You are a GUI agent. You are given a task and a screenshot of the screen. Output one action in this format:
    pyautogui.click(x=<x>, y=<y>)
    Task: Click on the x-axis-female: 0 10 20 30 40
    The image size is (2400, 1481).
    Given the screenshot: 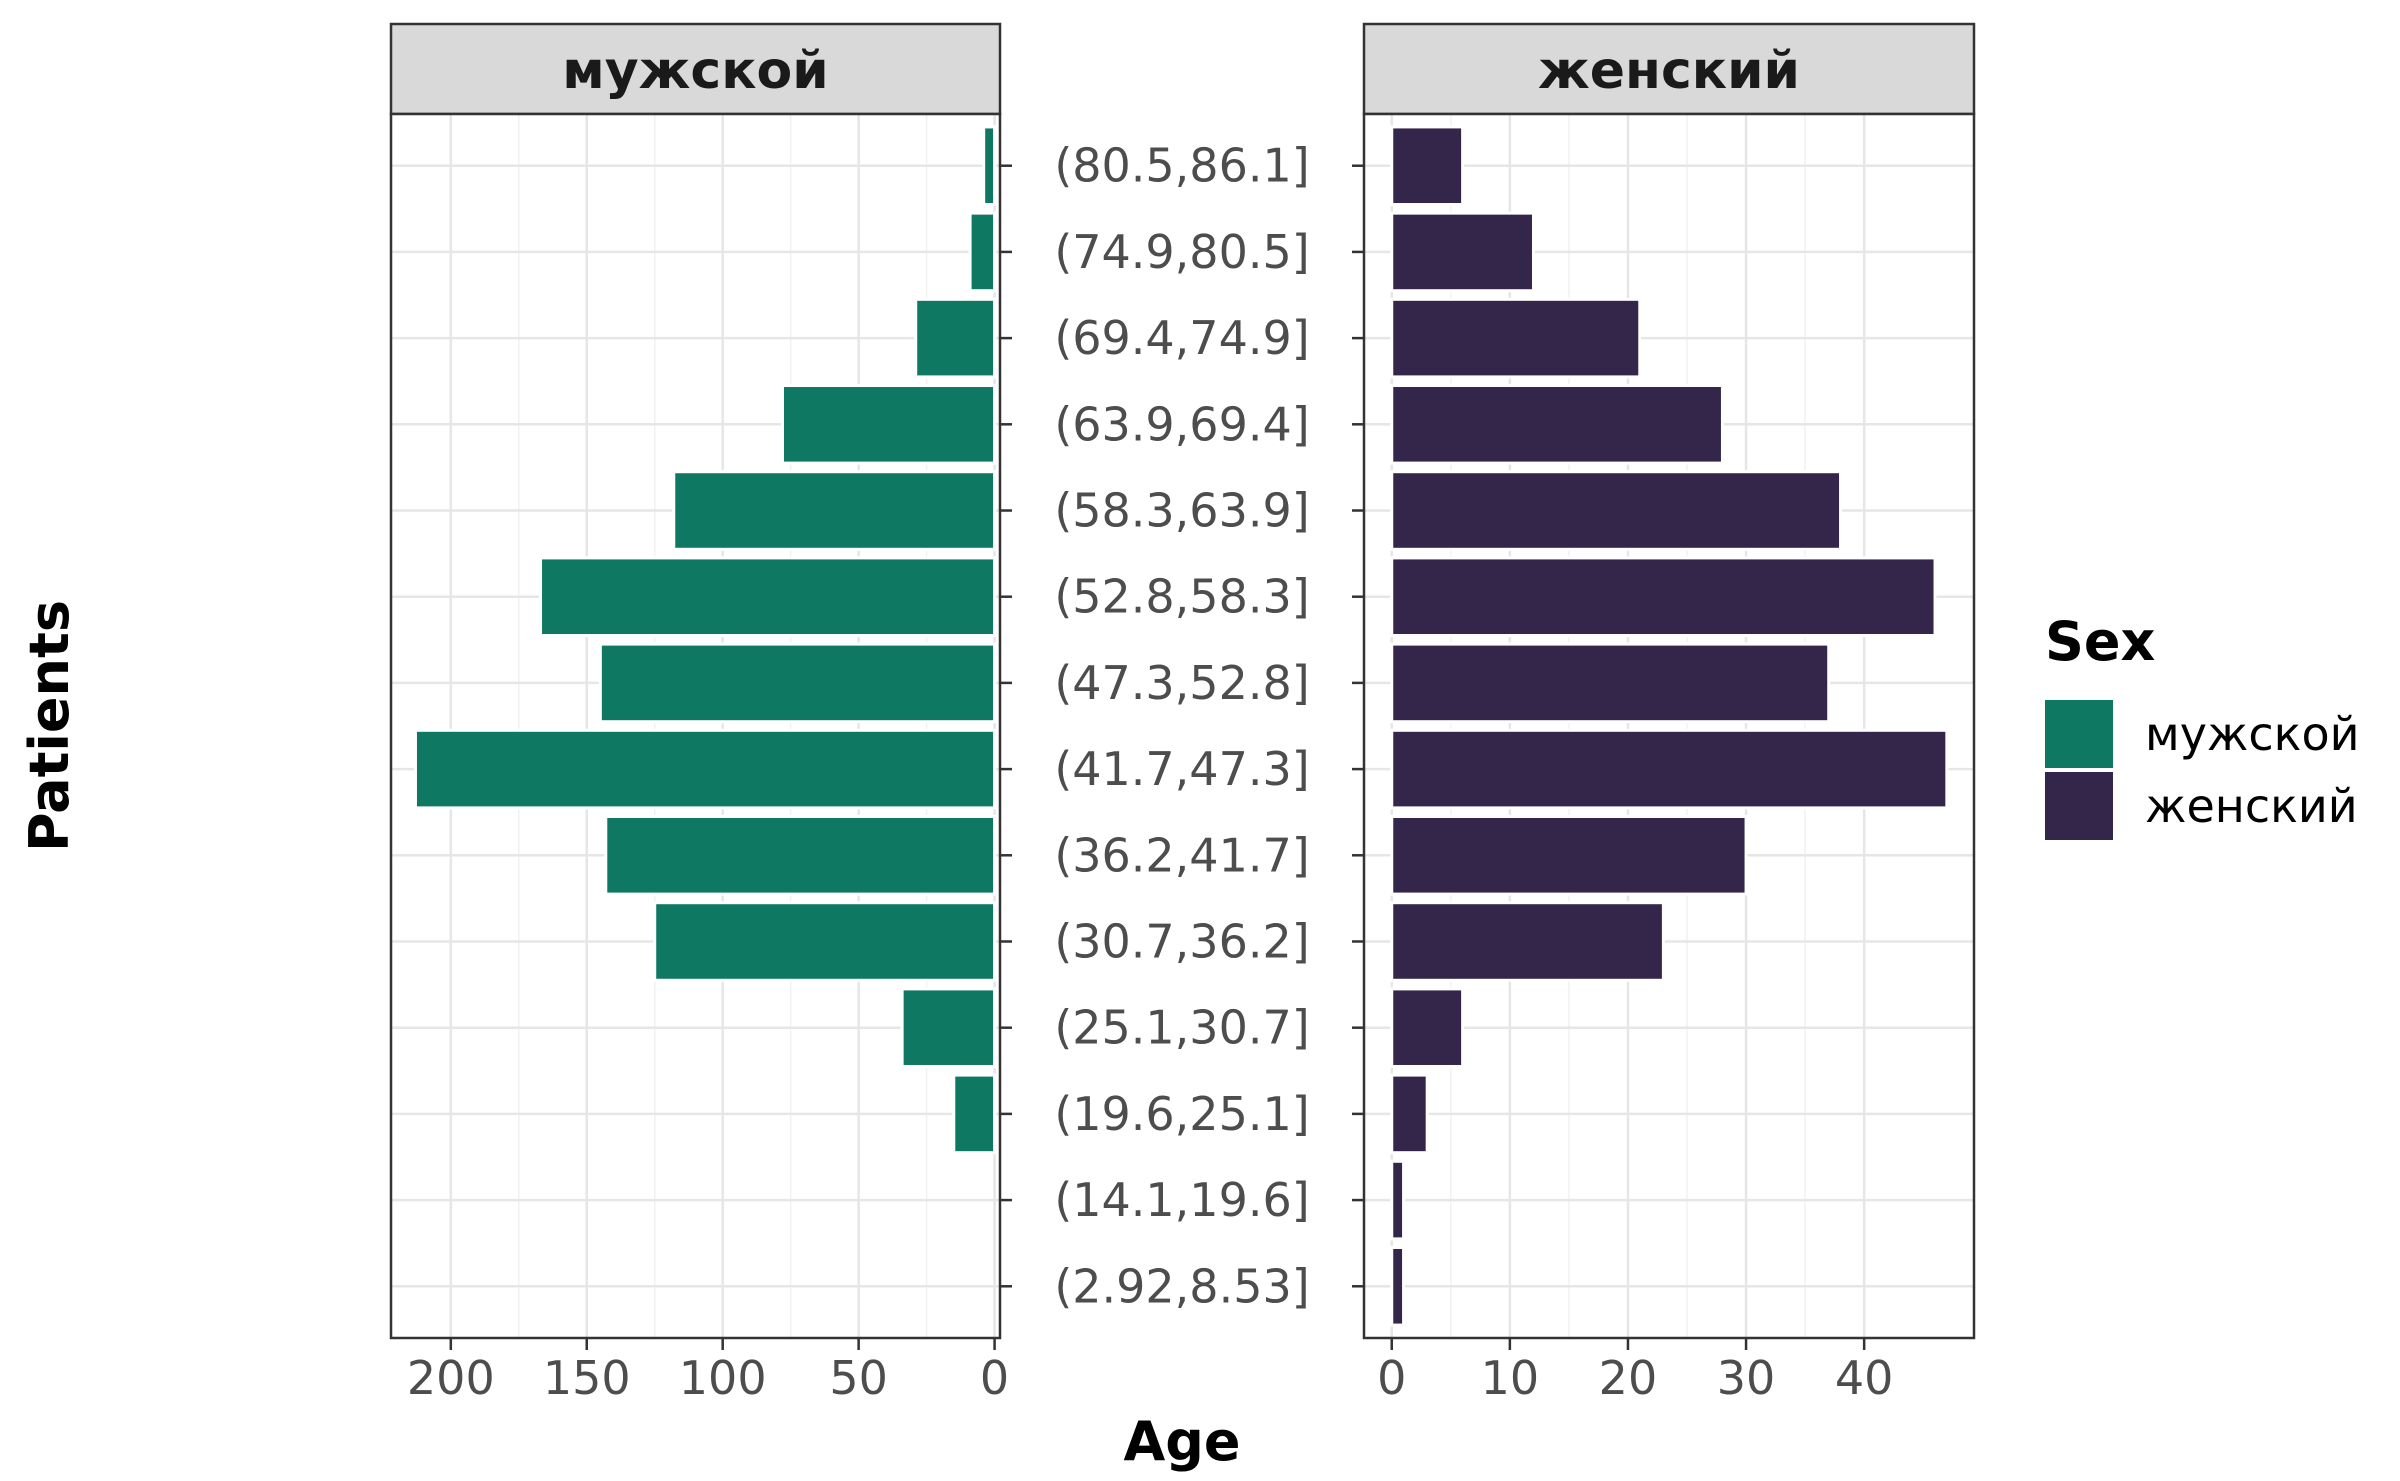 What is the action you would take?
    pyautogui.click(x=1635, y=1371)
    